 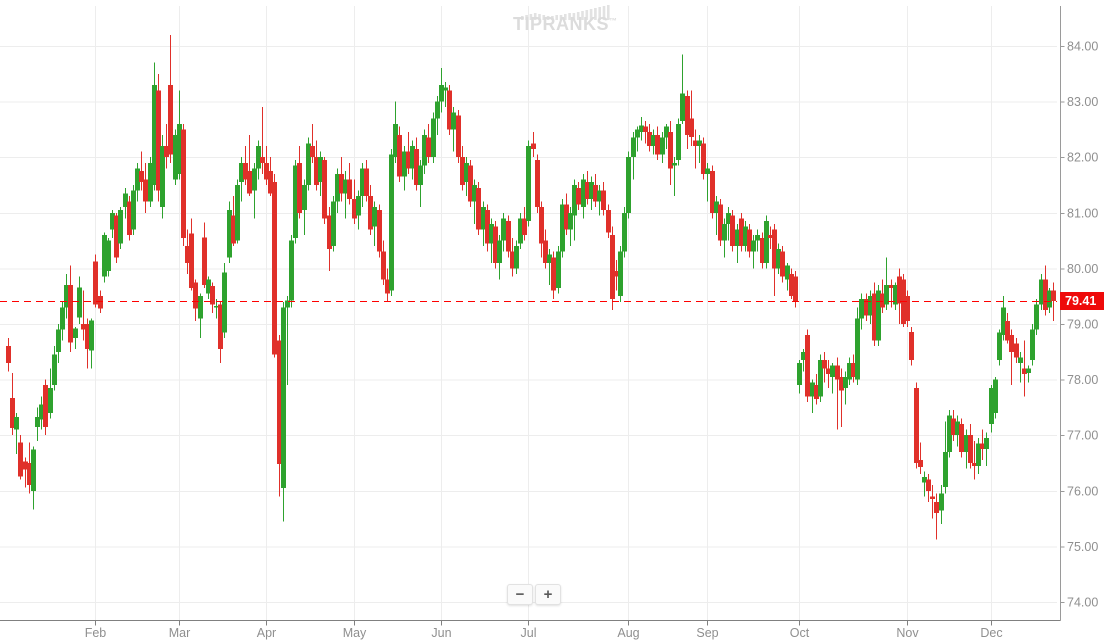 What do you see at coordinates (520, 594) in the screenshot?
I see `zoom-out-button: −` at bounding box center [520, 594].